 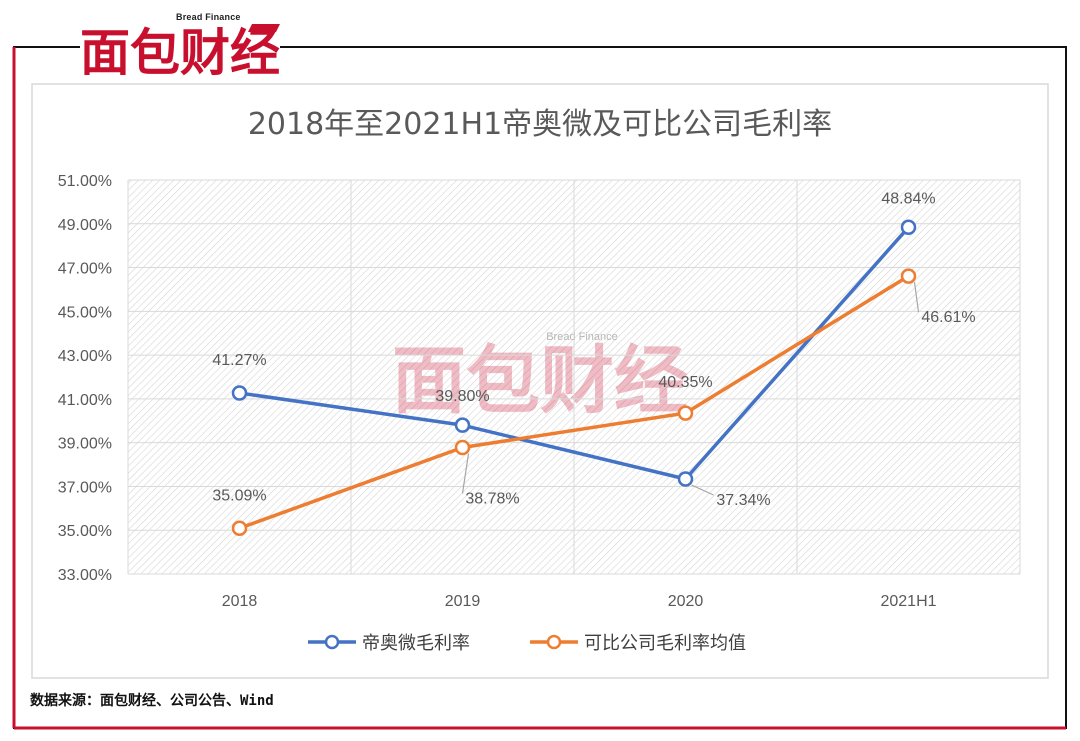 I want to click on y-tick-label: 35.00%, so click(x=85, y=531).